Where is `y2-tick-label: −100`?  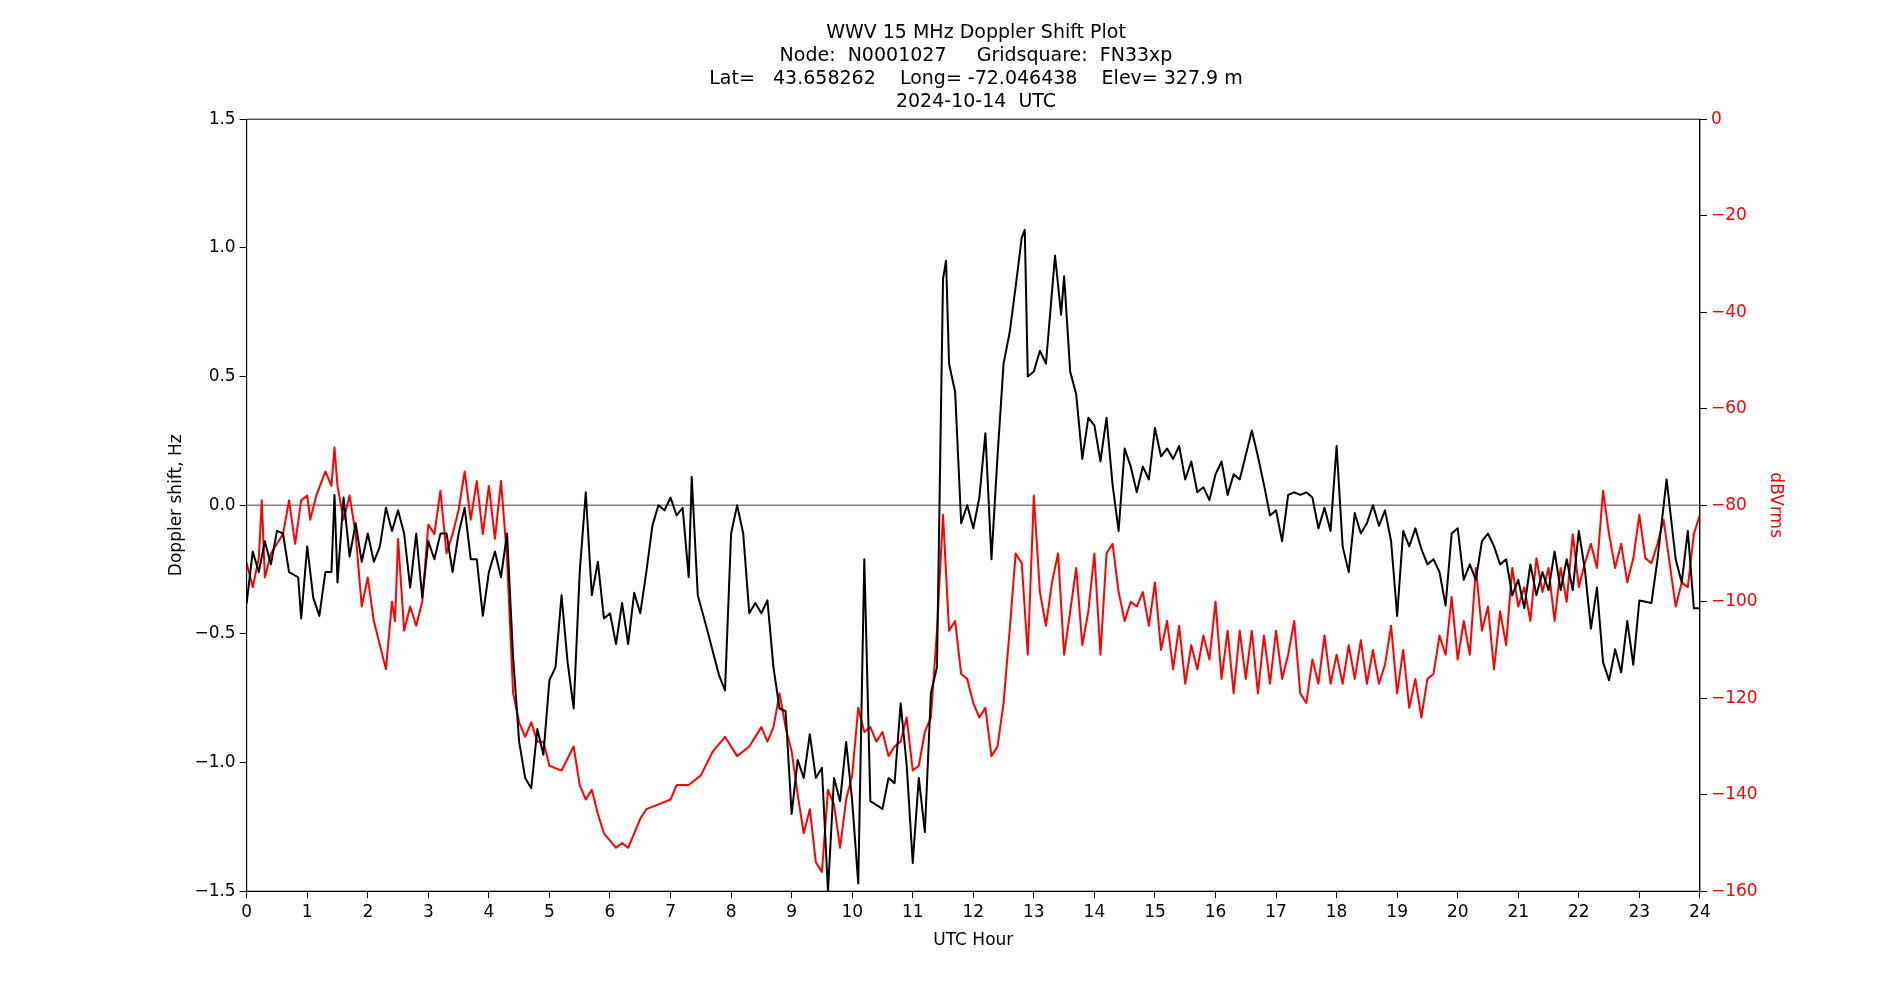
y2-tick-label: −100 is located at coordinates (1734, 600).